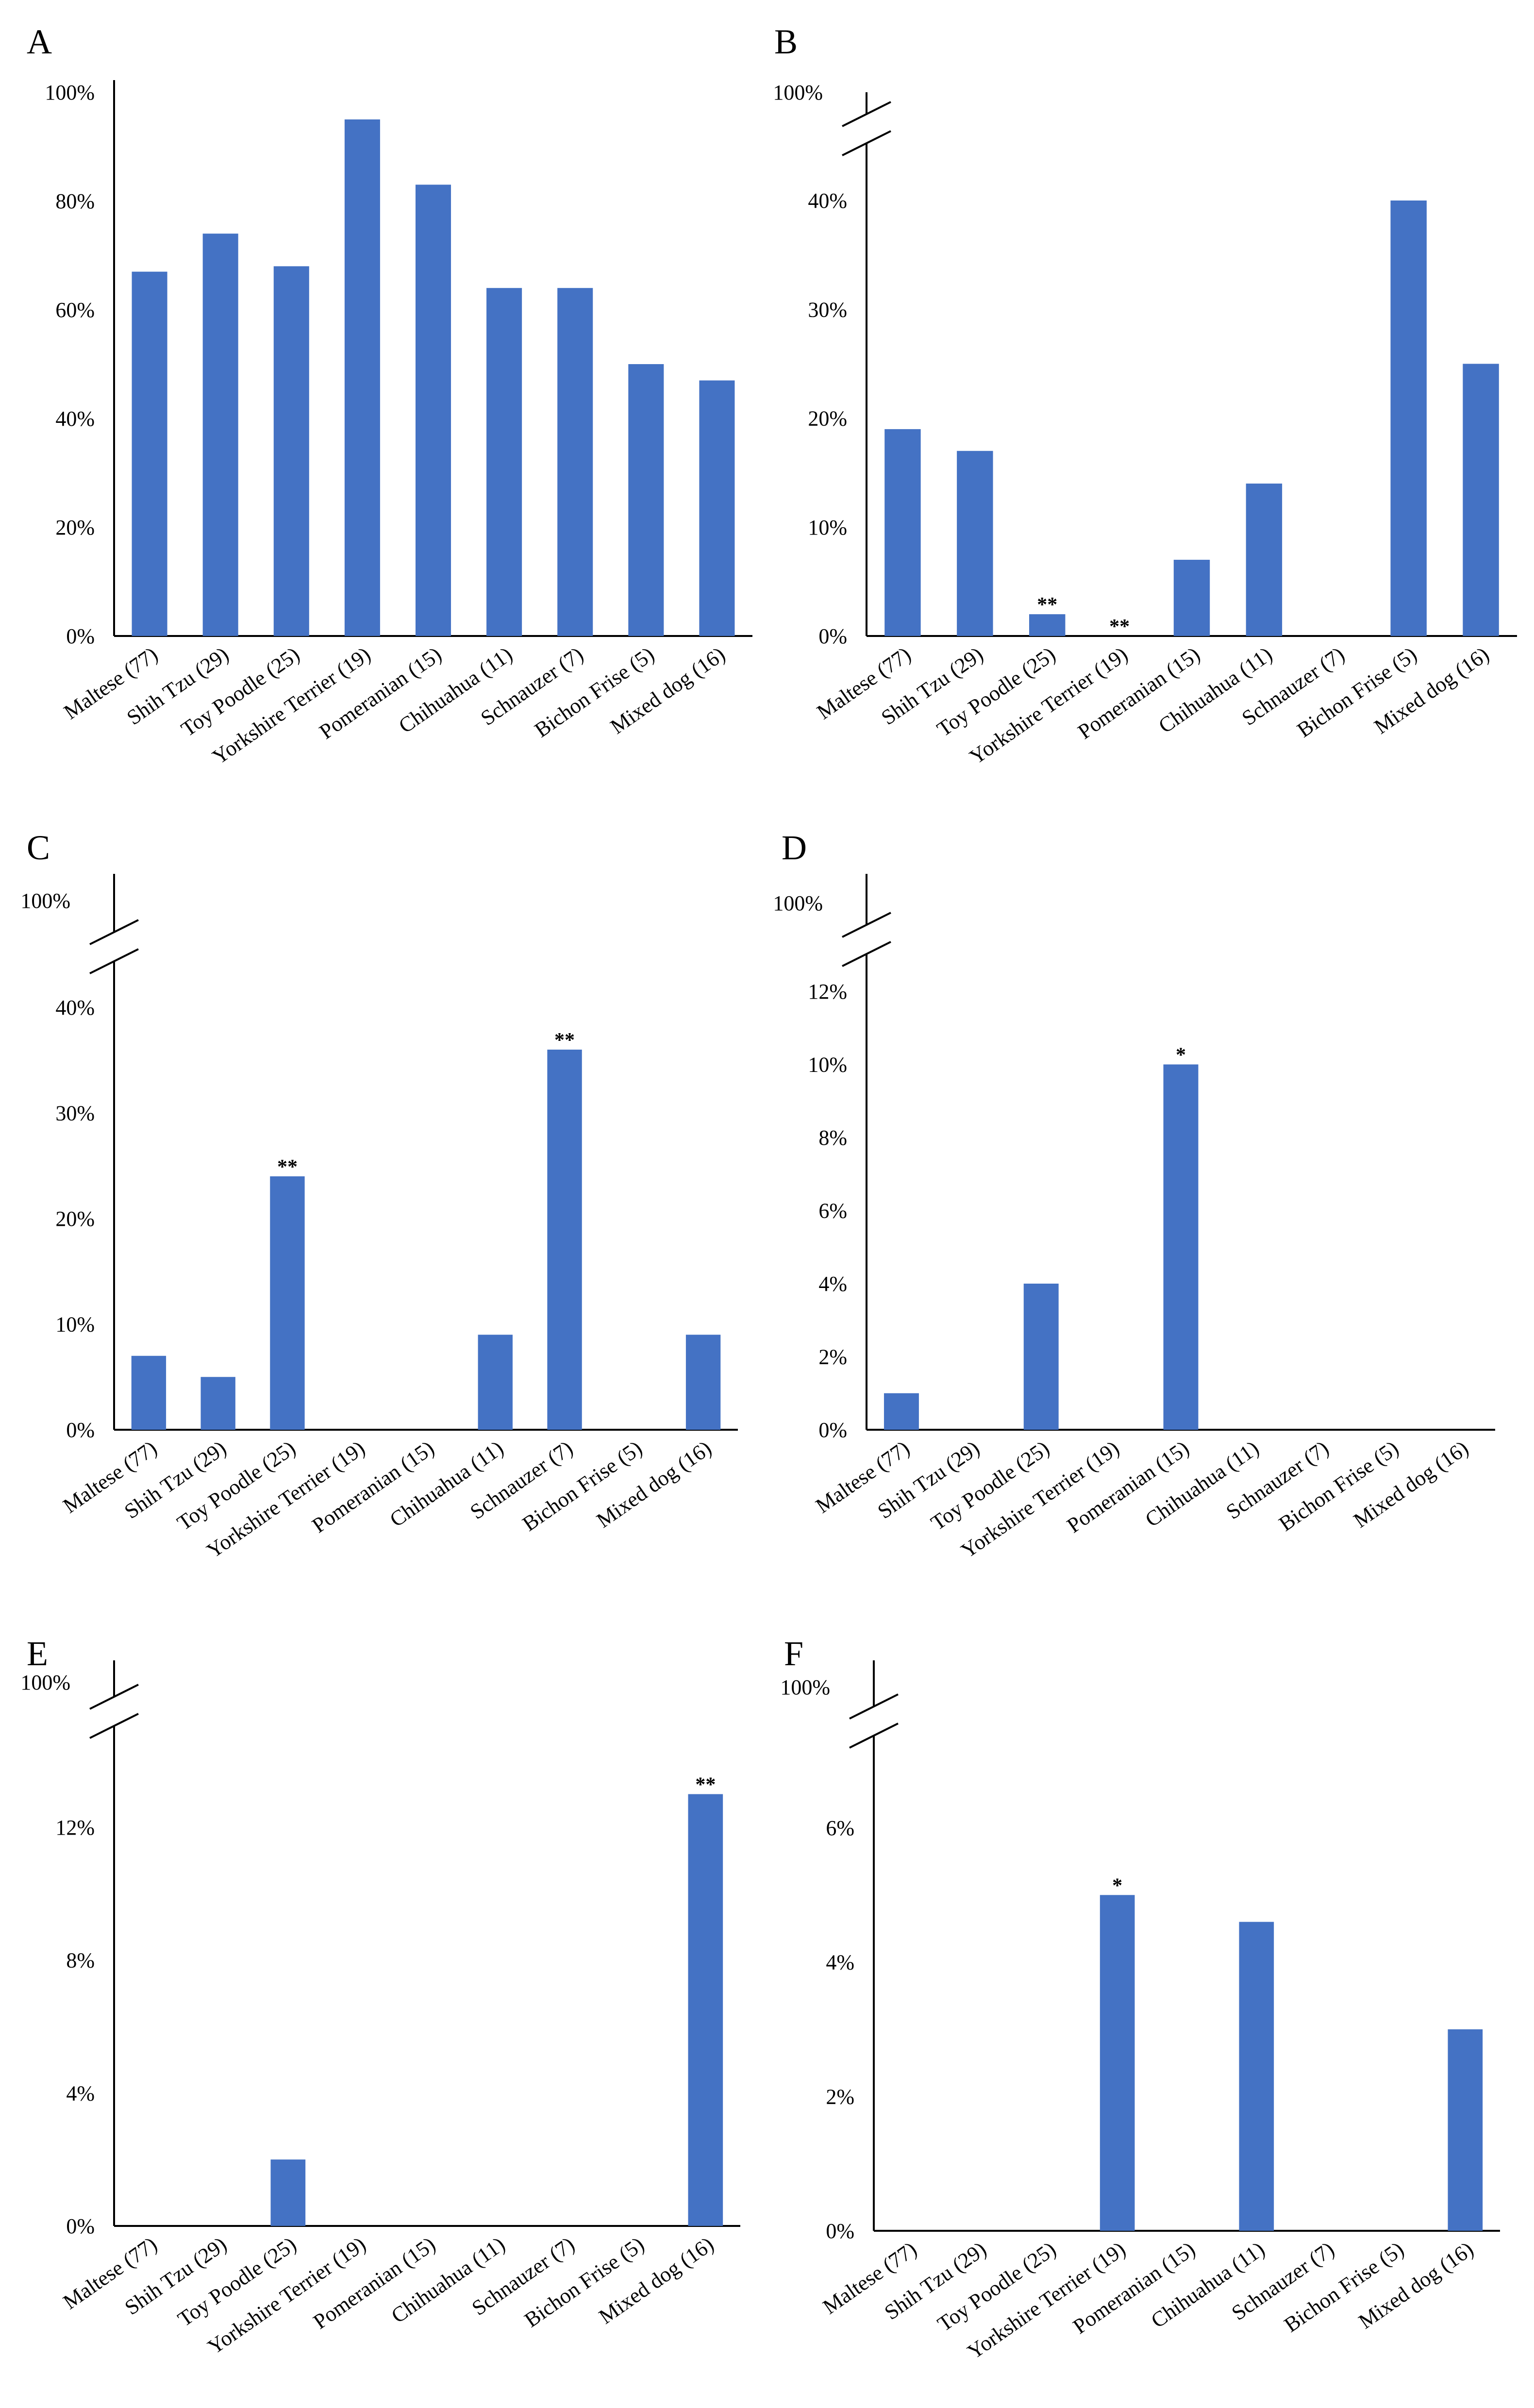 This screenshot has width=1534, height=2408. What do you see at coordinates (75, 310) in the screenshot?
I see `y-tick-label: 60%` at bounding box center [75, 310].